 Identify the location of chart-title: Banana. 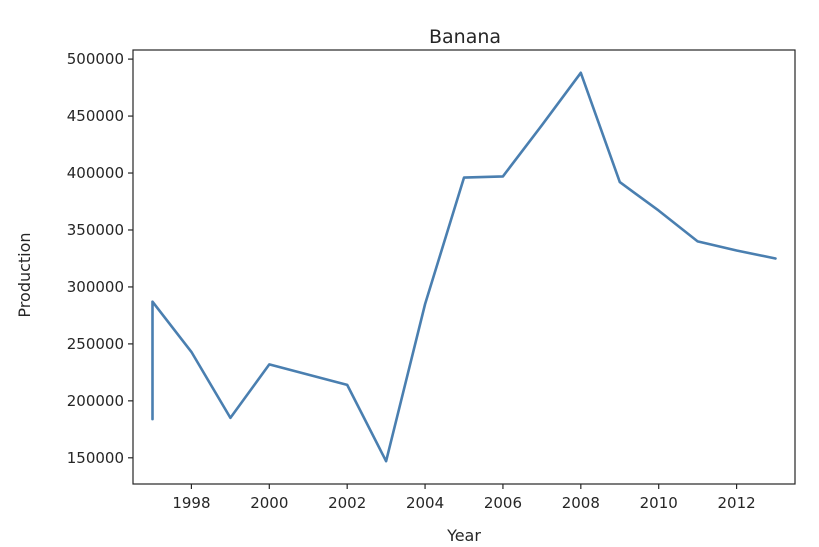
(465, 37).